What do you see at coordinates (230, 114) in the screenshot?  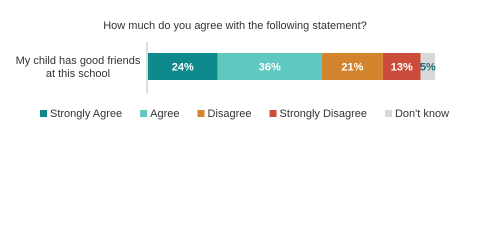 I see `legend-label: Disagree` at bounding box center [230, 114].